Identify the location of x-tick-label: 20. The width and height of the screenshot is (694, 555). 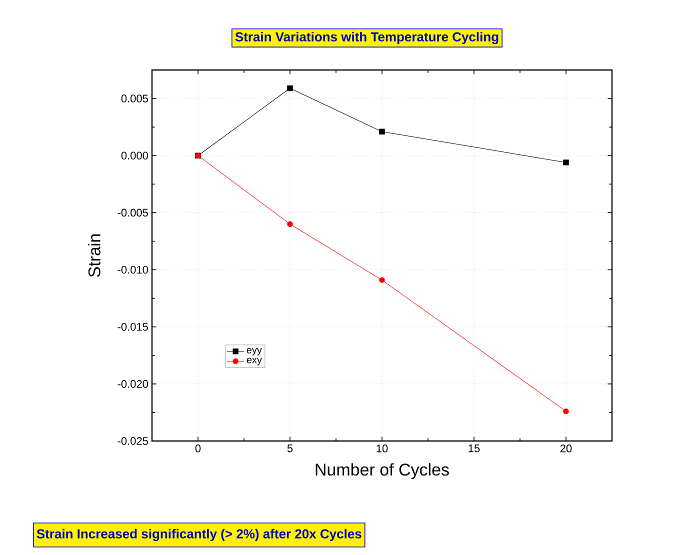
(566, 448).